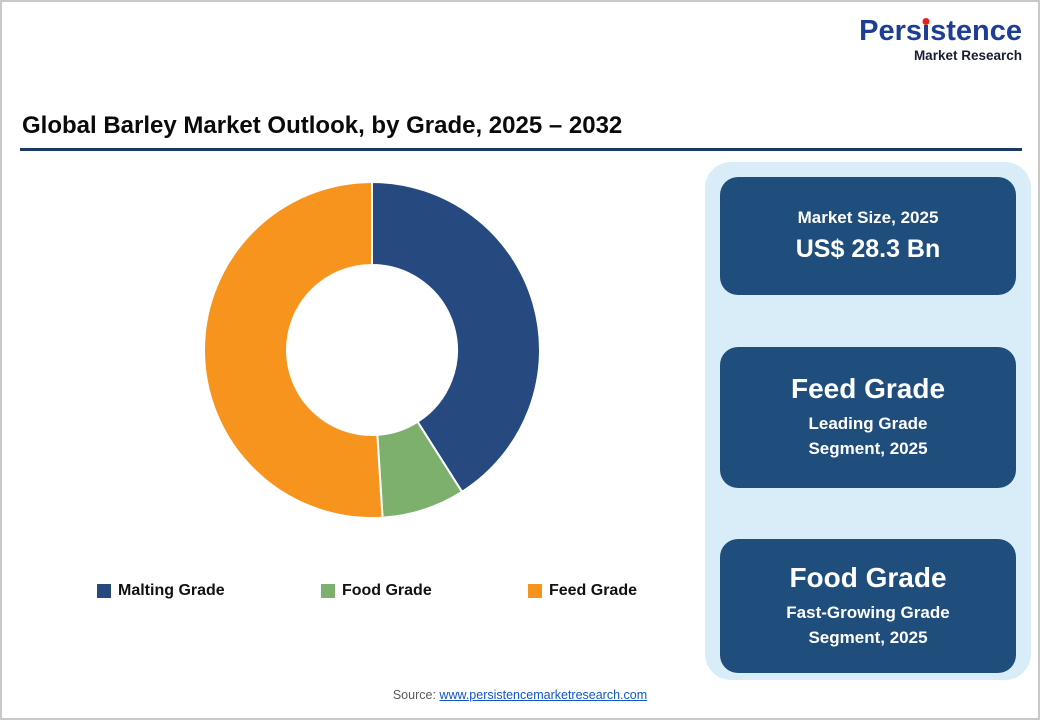  What do you see at coordinates (534, 591) in the screenshot?
I see `legend-swatch-feed-grade` at bounding box center [534, 591].